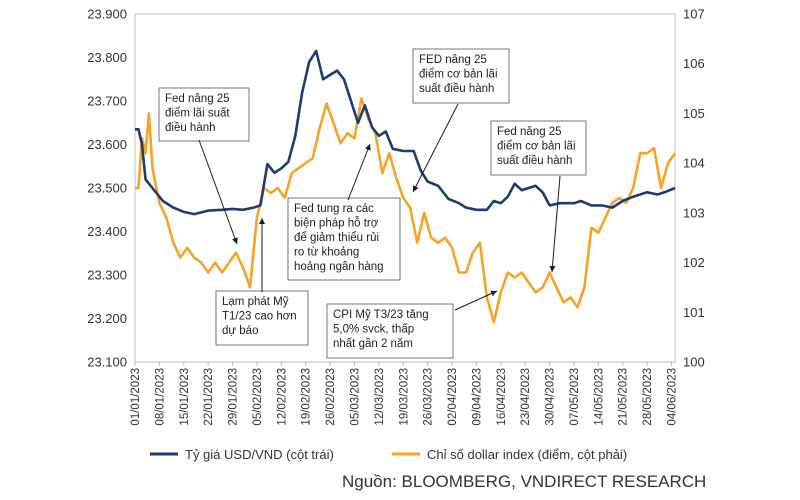 Image resolution: width=800 pixels, height=500 pixels. Describe the element at coordinates (339, 267) in the screenshot. I see `annotation-line: hoảng ngân hàng` at that location.